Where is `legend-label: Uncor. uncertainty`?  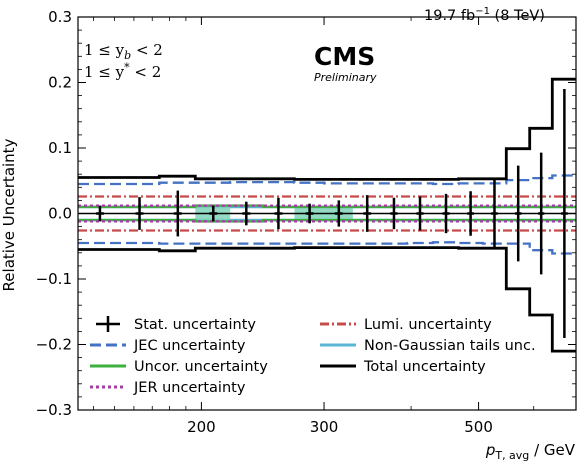 legend-label: Uncor. uncertainty is located at coordinates (201, 367).